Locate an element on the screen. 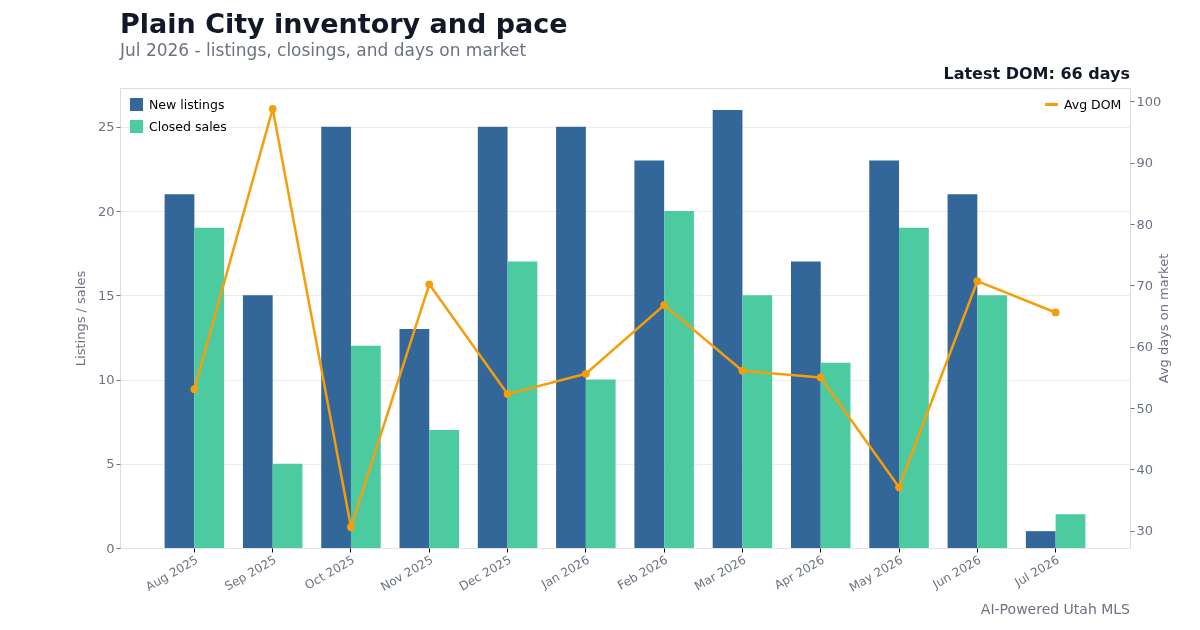 The width and height of the screenshot is (1200, 630). y-axis-title: Listings / sales is located at coordinates (80, 318).